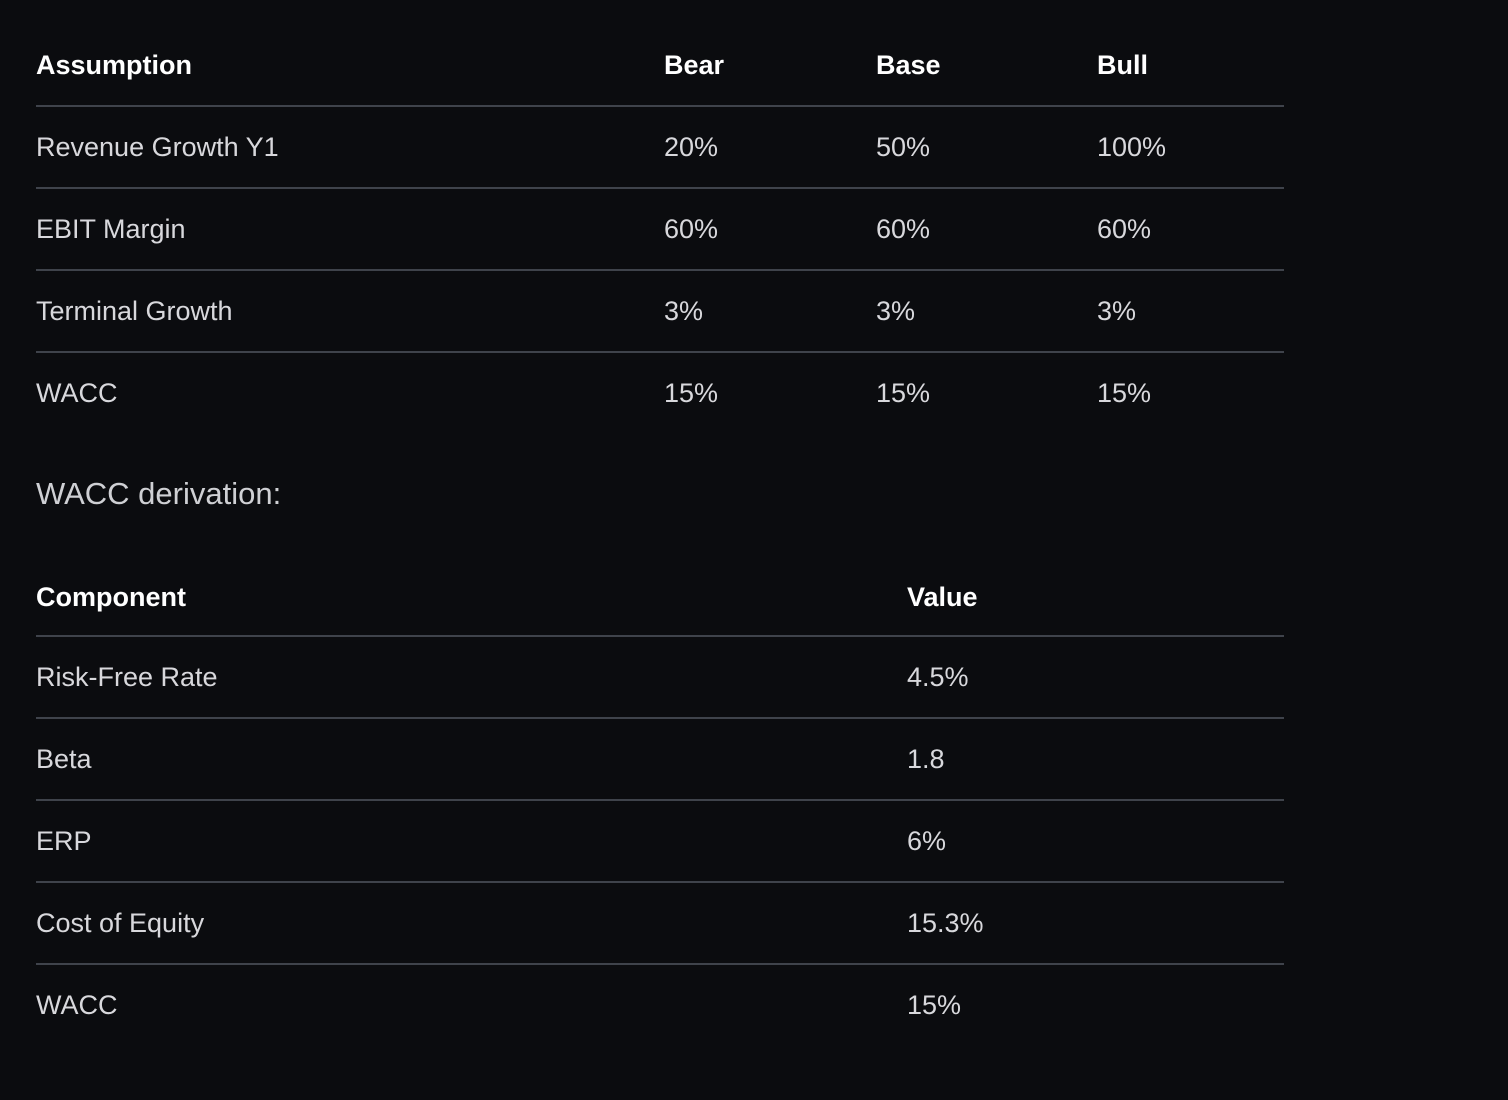 Image resolution: width=1508 pixels, height=1100 pixels. Describe the element at coordinates (471, 677) in the screenshot. I see `table-cell: Risk-Free Rate` at that location.